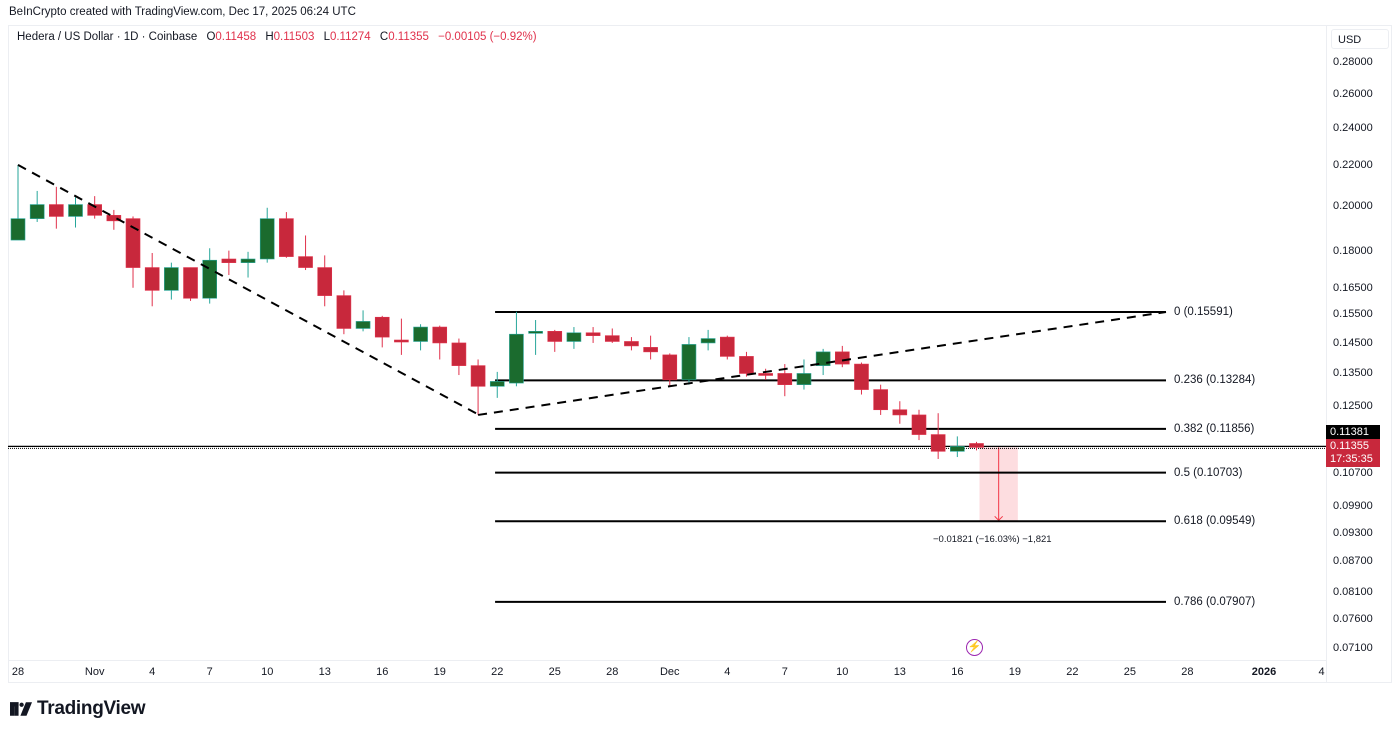 This screenshot has width=1400, height=736. What do you see at coordinates (326, 37) in the screenshot?
I see `low-label: L` at bounding box center [326, 37].